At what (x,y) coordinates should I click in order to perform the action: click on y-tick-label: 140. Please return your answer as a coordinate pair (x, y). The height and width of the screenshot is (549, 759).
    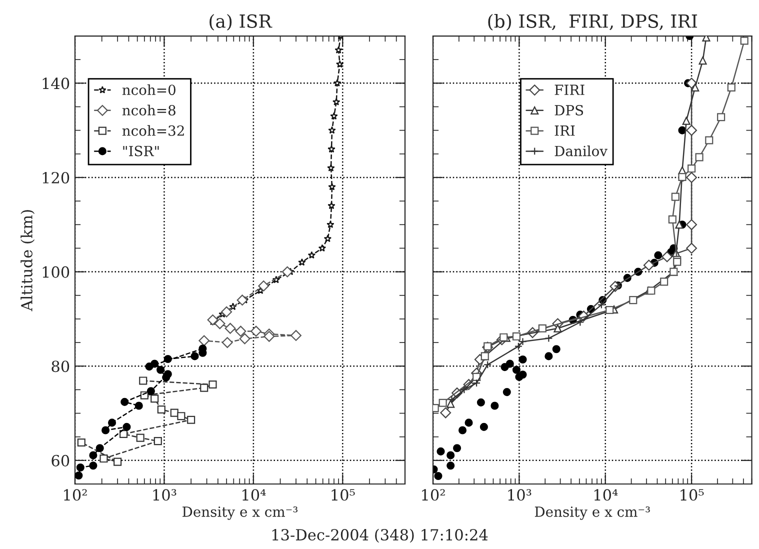
    Looking at the image, I should click on (56, 84).